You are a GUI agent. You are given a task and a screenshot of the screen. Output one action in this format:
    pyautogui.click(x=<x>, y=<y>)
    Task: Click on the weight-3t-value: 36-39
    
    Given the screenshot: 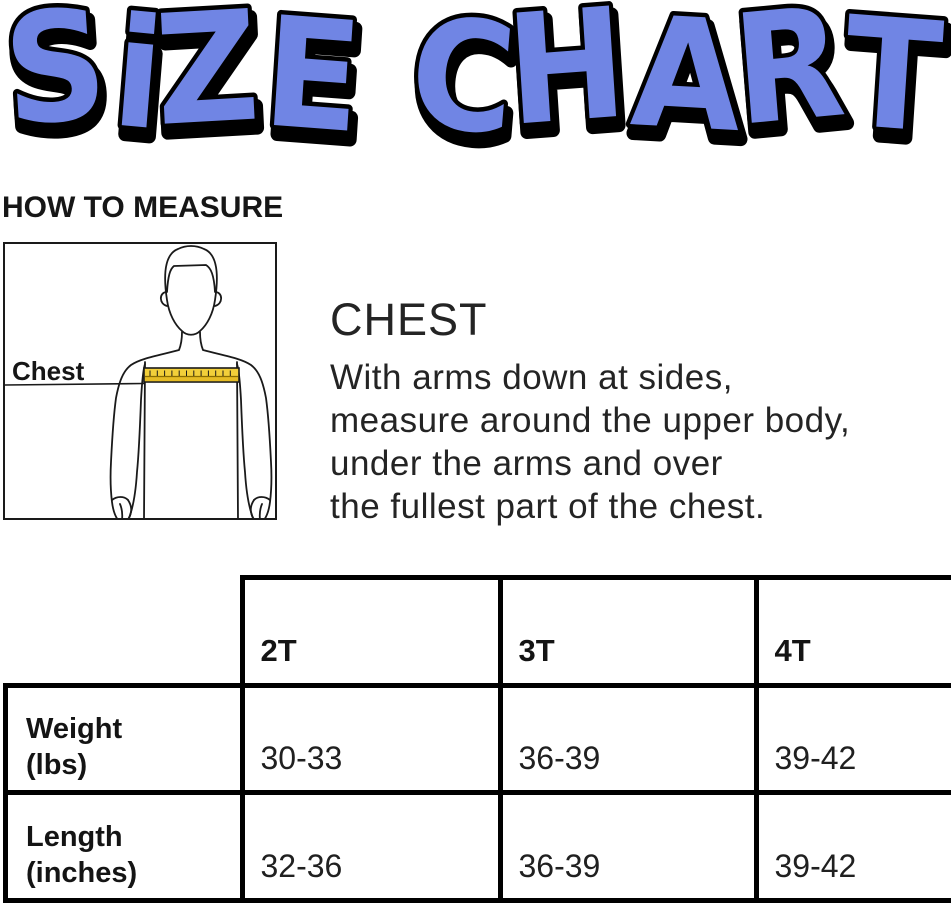 What is the action you would take?
    pyautogui.click(x=628, y=739)
    